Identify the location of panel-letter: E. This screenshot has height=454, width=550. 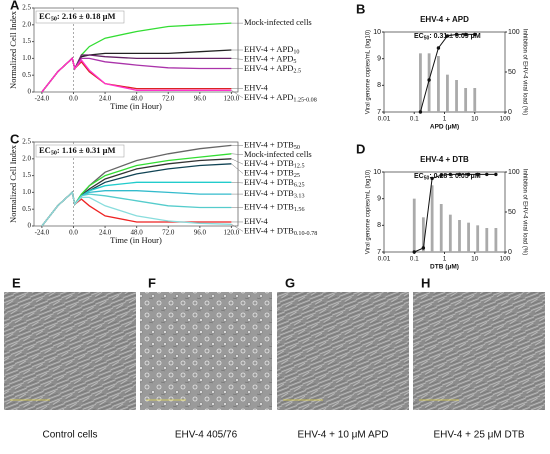
(16, 282).